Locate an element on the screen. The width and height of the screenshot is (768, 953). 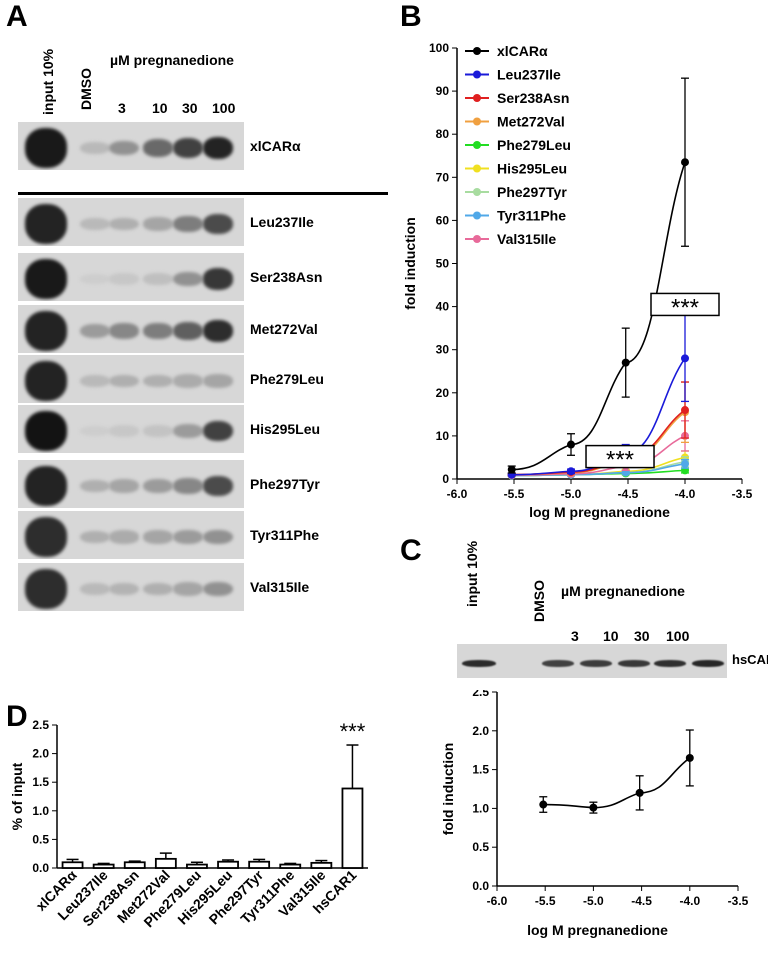
x-tick-label: -5.0 is located at coordinates (571, 494).